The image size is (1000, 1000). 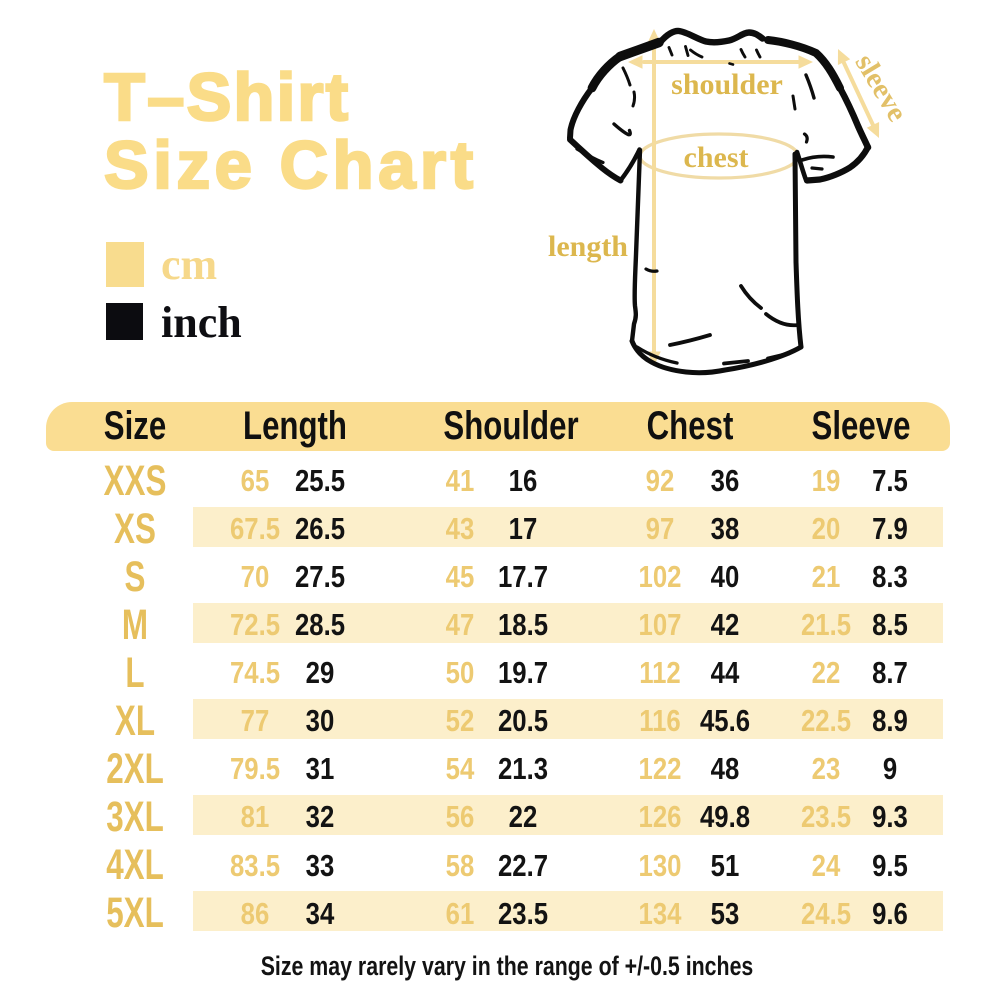 What do you see at coordinates (727, 84) in the screenshot?
I see `svg-text: shoulder` at bounding box center [727, 84].